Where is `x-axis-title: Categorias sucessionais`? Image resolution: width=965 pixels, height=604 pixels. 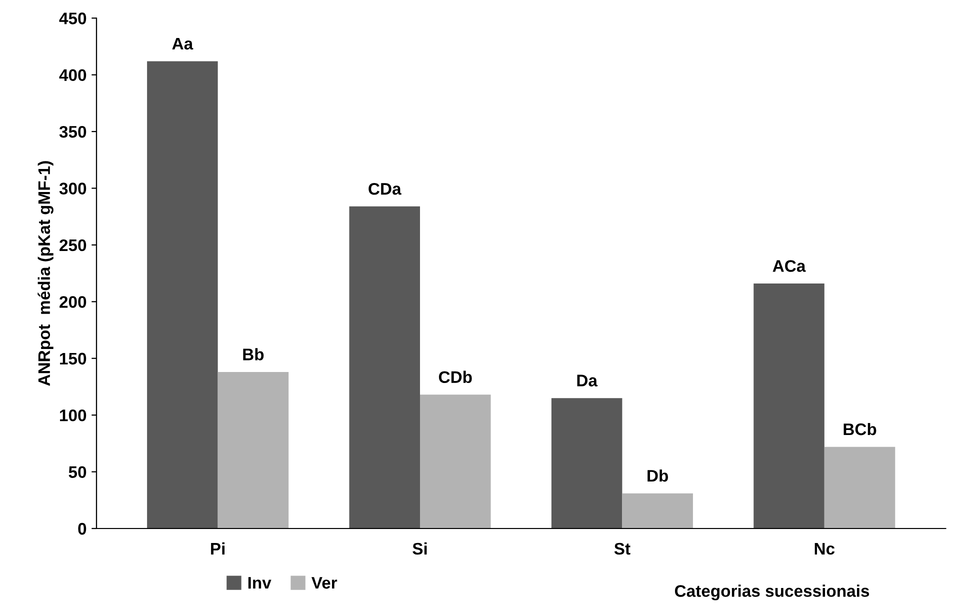 x-axis-title: Categorias sucessionais is located at coordinates (772, 592).